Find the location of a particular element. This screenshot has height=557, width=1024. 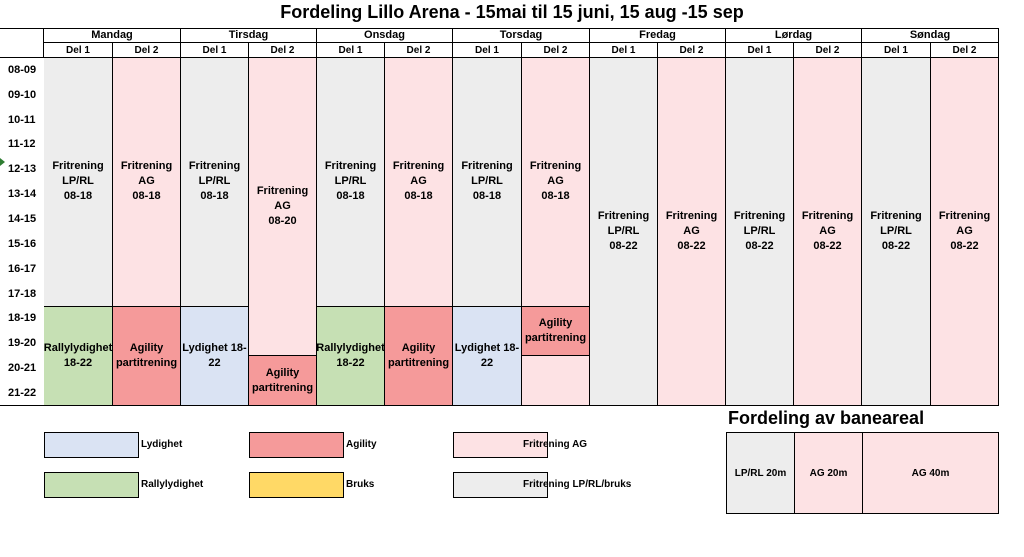

block-wednesday-del1-fritrening: Fritrening LP/RL 08-18 is located at coordinates (351, 182).